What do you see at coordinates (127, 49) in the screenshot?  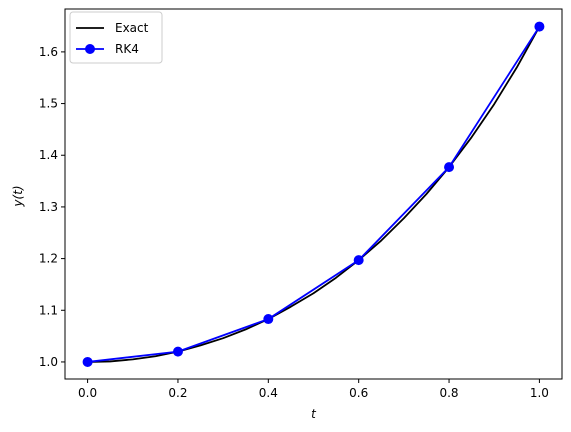 I see `legend-label-rk4: RK4` at bounding box center [127, 49].